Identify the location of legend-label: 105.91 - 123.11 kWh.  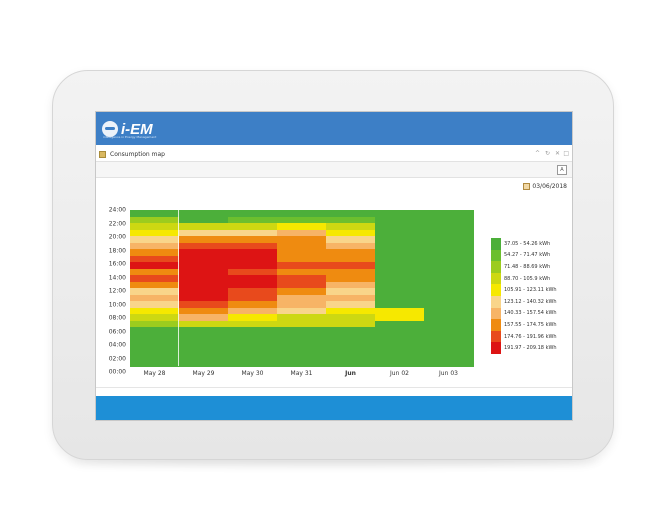
(530, 290).